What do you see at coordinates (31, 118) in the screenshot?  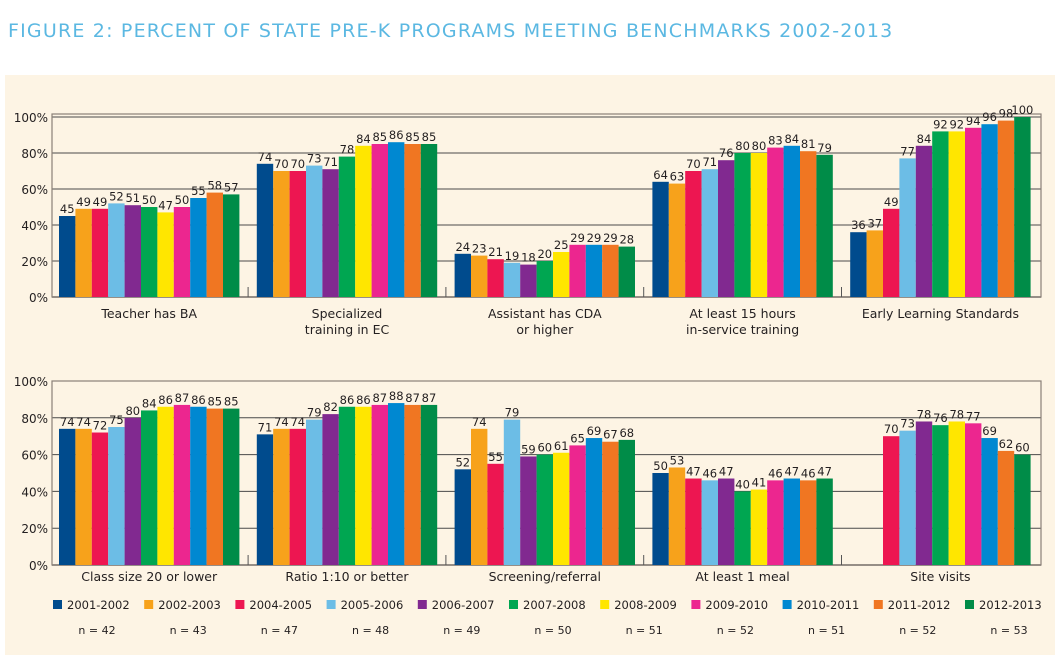 I see `y-tick-label: 100%` at bounding box center [31, 118].